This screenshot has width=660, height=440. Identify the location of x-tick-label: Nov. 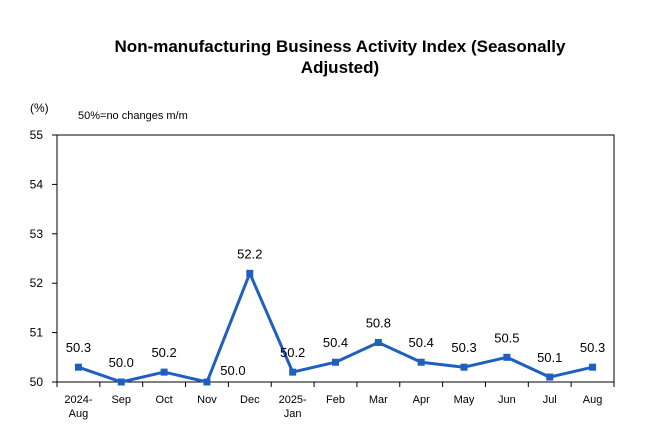
(207, 400).